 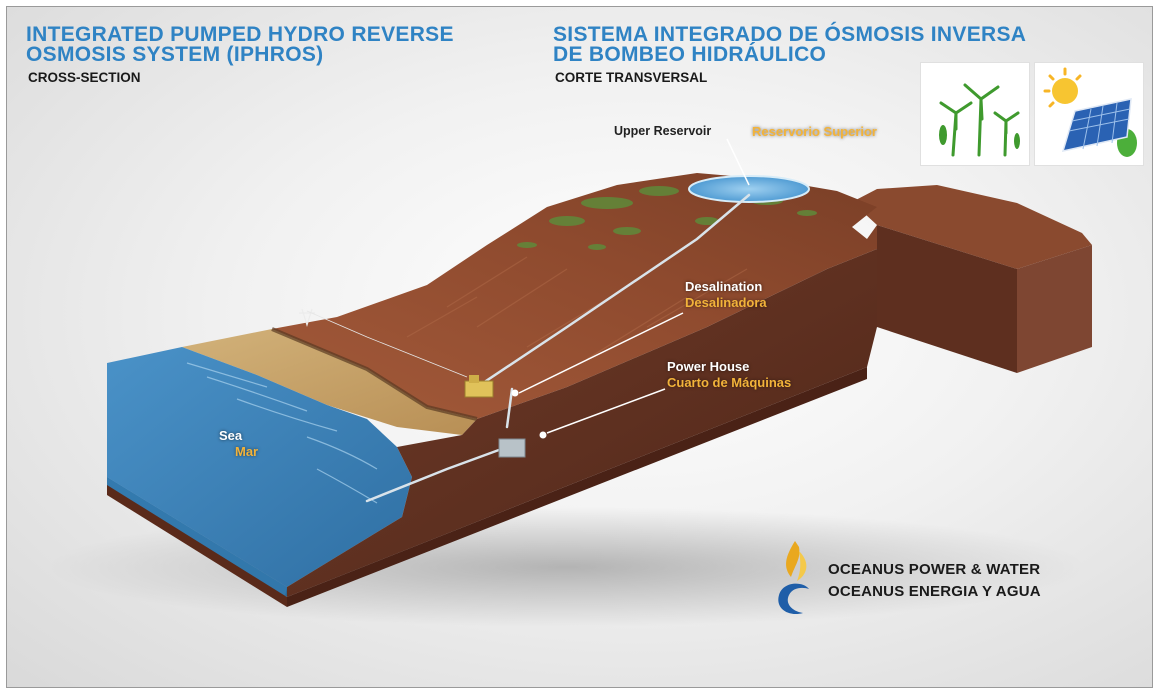 What do you see at coordinates (175, 54) in the screenshot?
I see `title-en-line2: OSMOSIS SYSTEM (IPHROS)` at bounding box center [175, 54].